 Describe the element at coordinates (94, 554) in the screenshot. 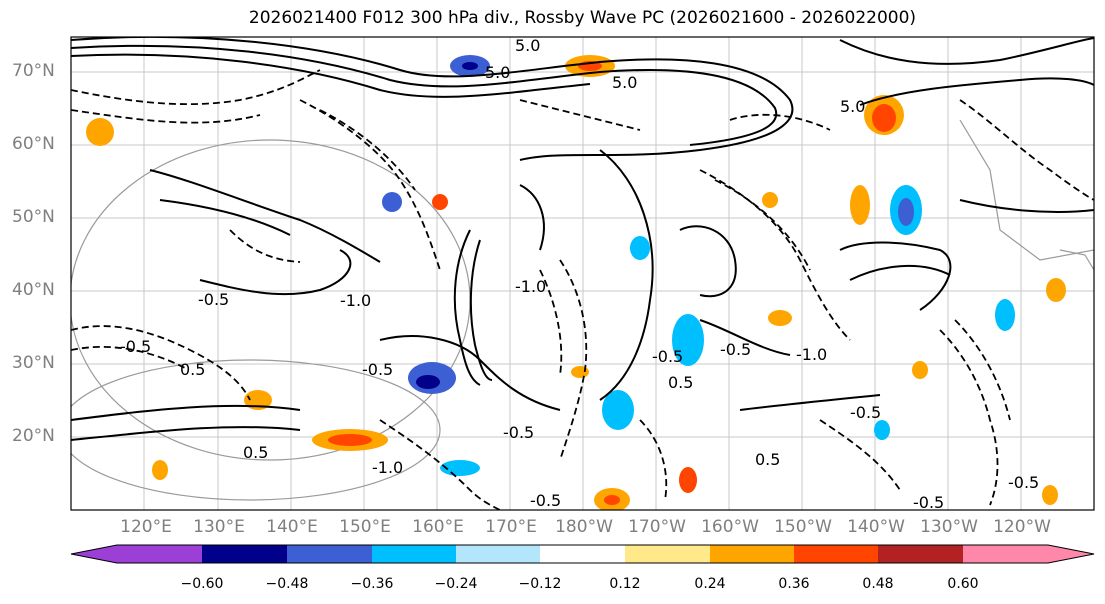

I see `colorbar-extend-min` at that location.